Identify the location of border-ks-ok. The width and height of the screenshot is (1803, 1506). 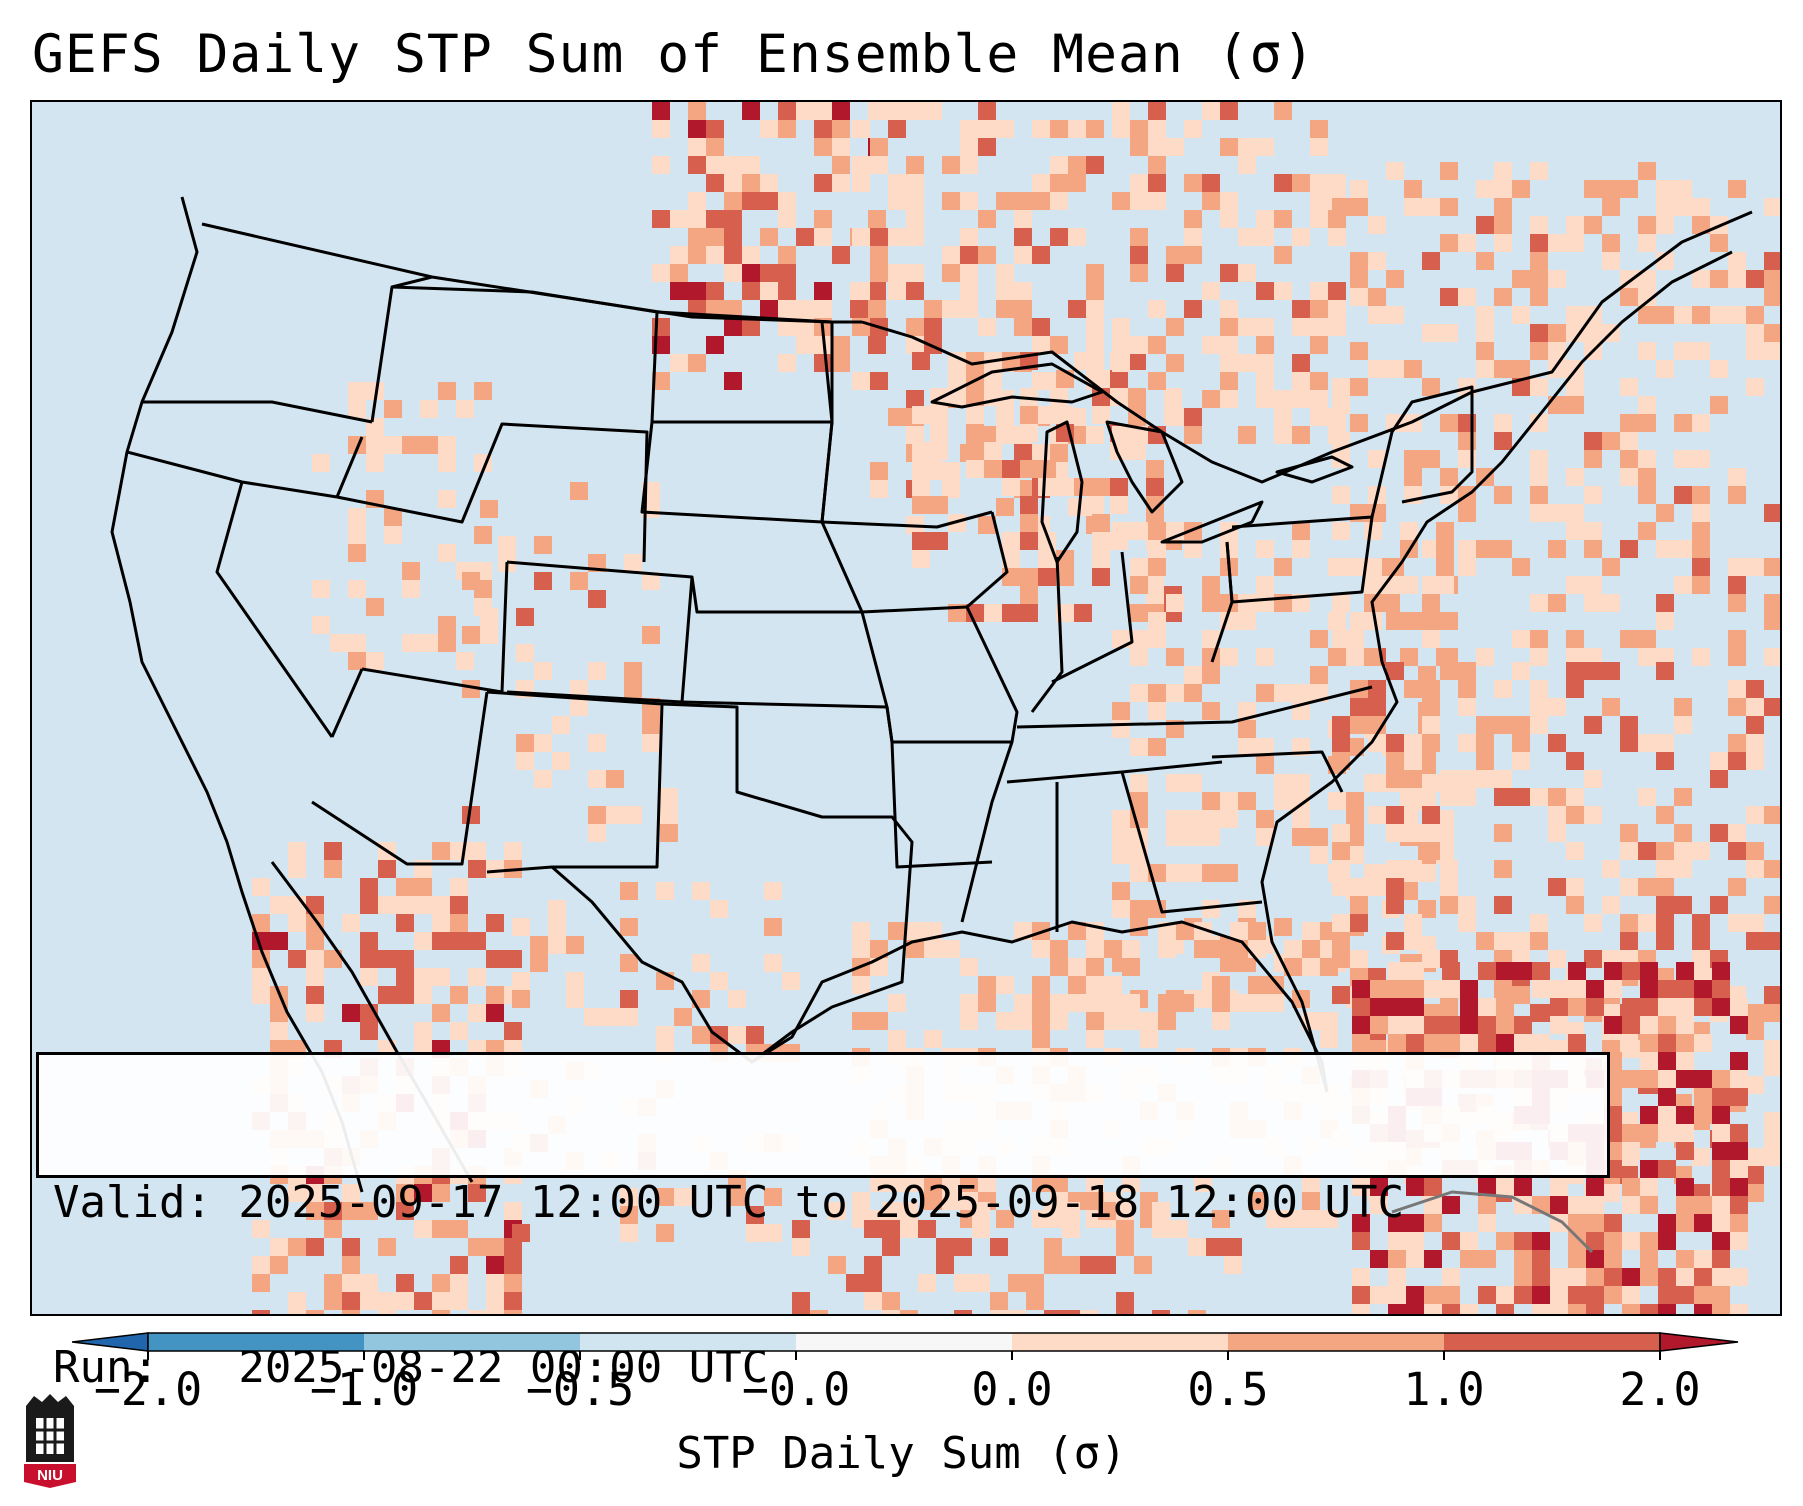
(784, 704).